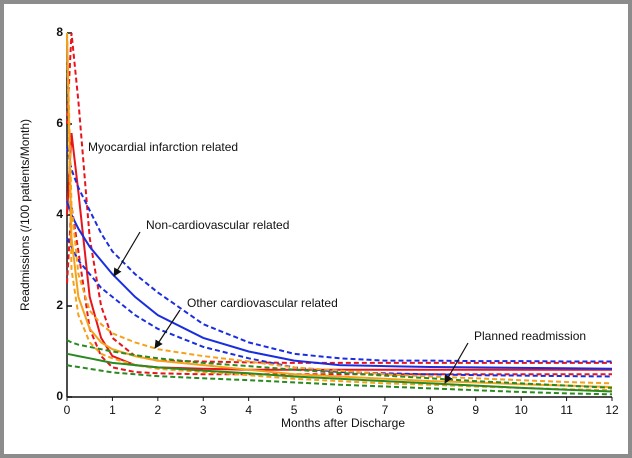  What do you see at coordinates (339, 410) in the screenshot?
I see `x-tick-label: 6` at bounding box center [339, 410].